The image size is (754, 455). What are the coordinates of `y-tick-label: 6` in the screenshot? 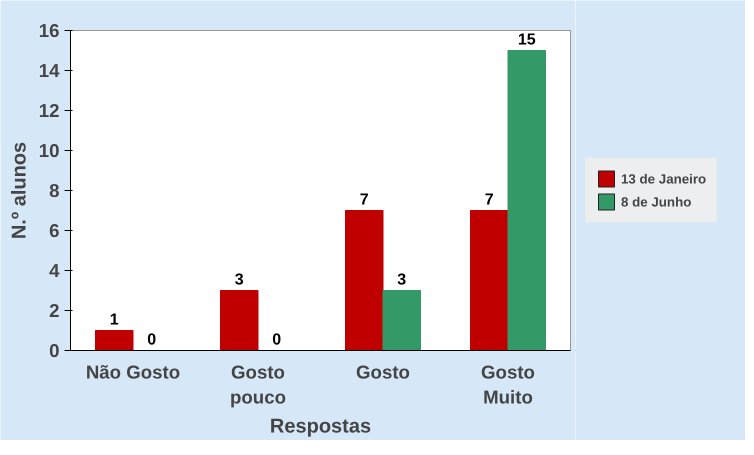 It's located at (54, 230).